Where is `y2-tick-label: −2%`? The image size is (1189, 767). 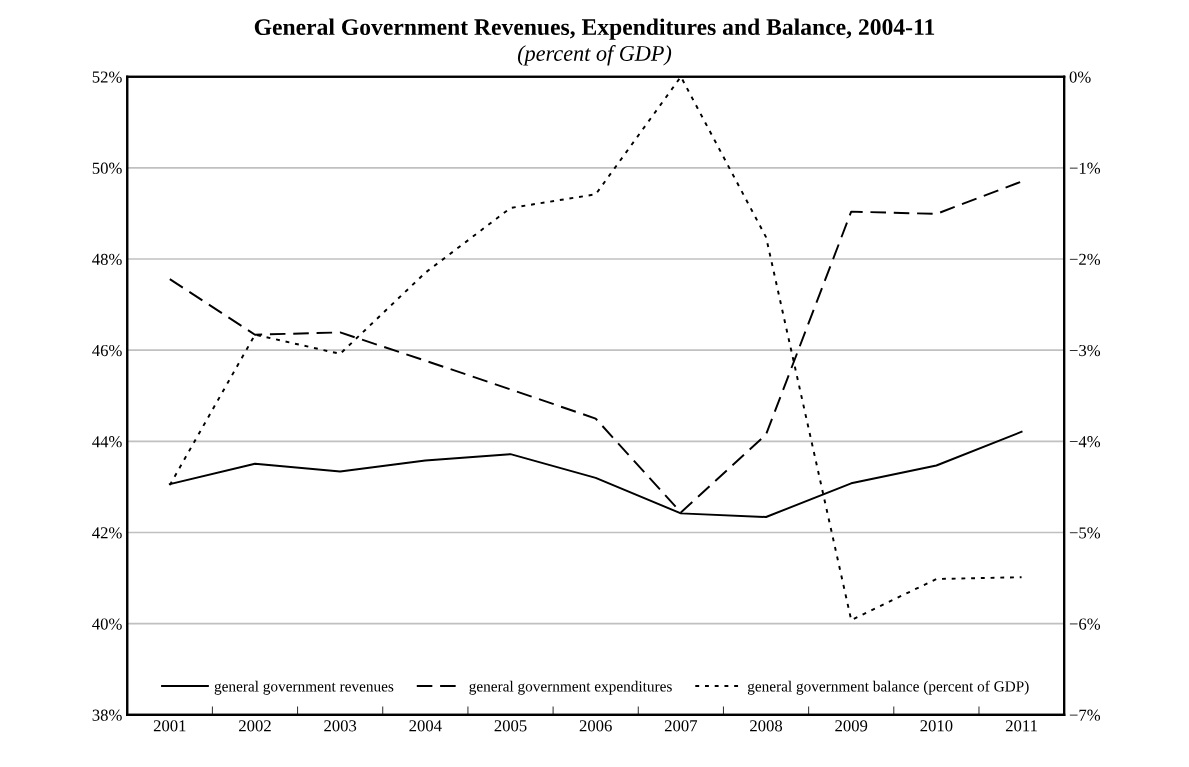 y2-tick-label: −2% is located at coordinates (1085, 259).